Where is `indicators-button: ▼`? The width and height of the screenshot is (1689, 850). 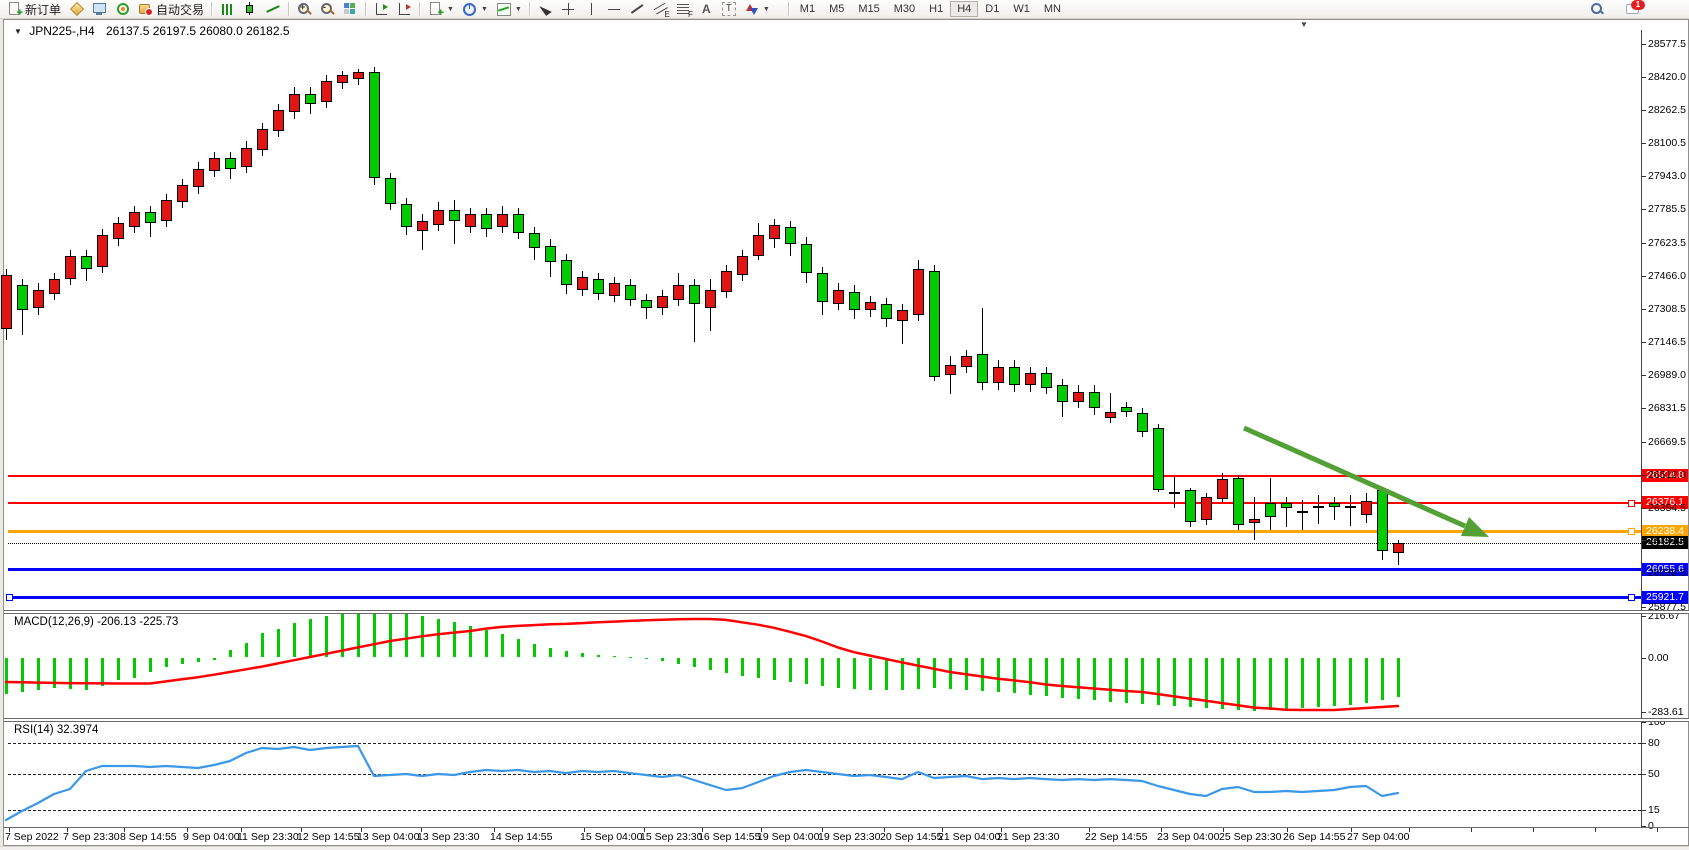 indicators-button: ▼ is located at coordinates (509, 9).